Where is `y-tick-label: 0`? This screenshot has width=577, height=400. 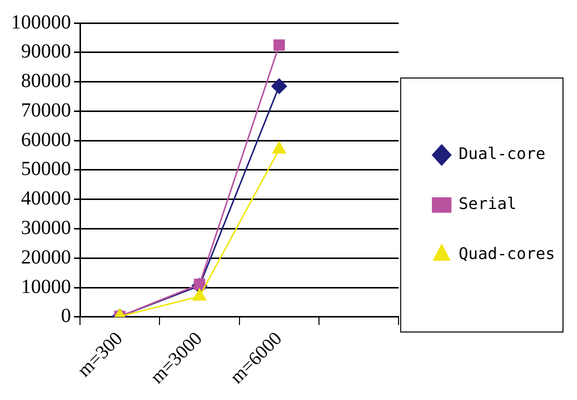
y-tick-label: 0 is located at coordinates (66, 316).